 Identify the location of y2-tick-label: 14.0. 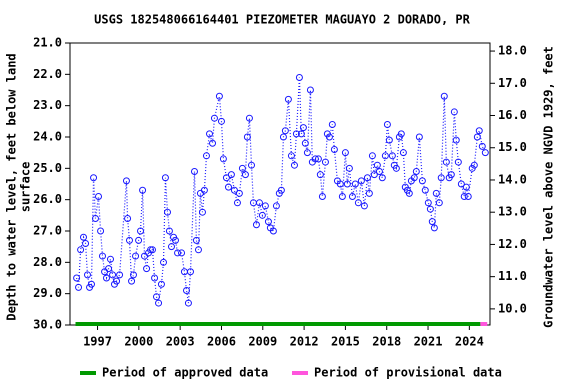
(512, 179).